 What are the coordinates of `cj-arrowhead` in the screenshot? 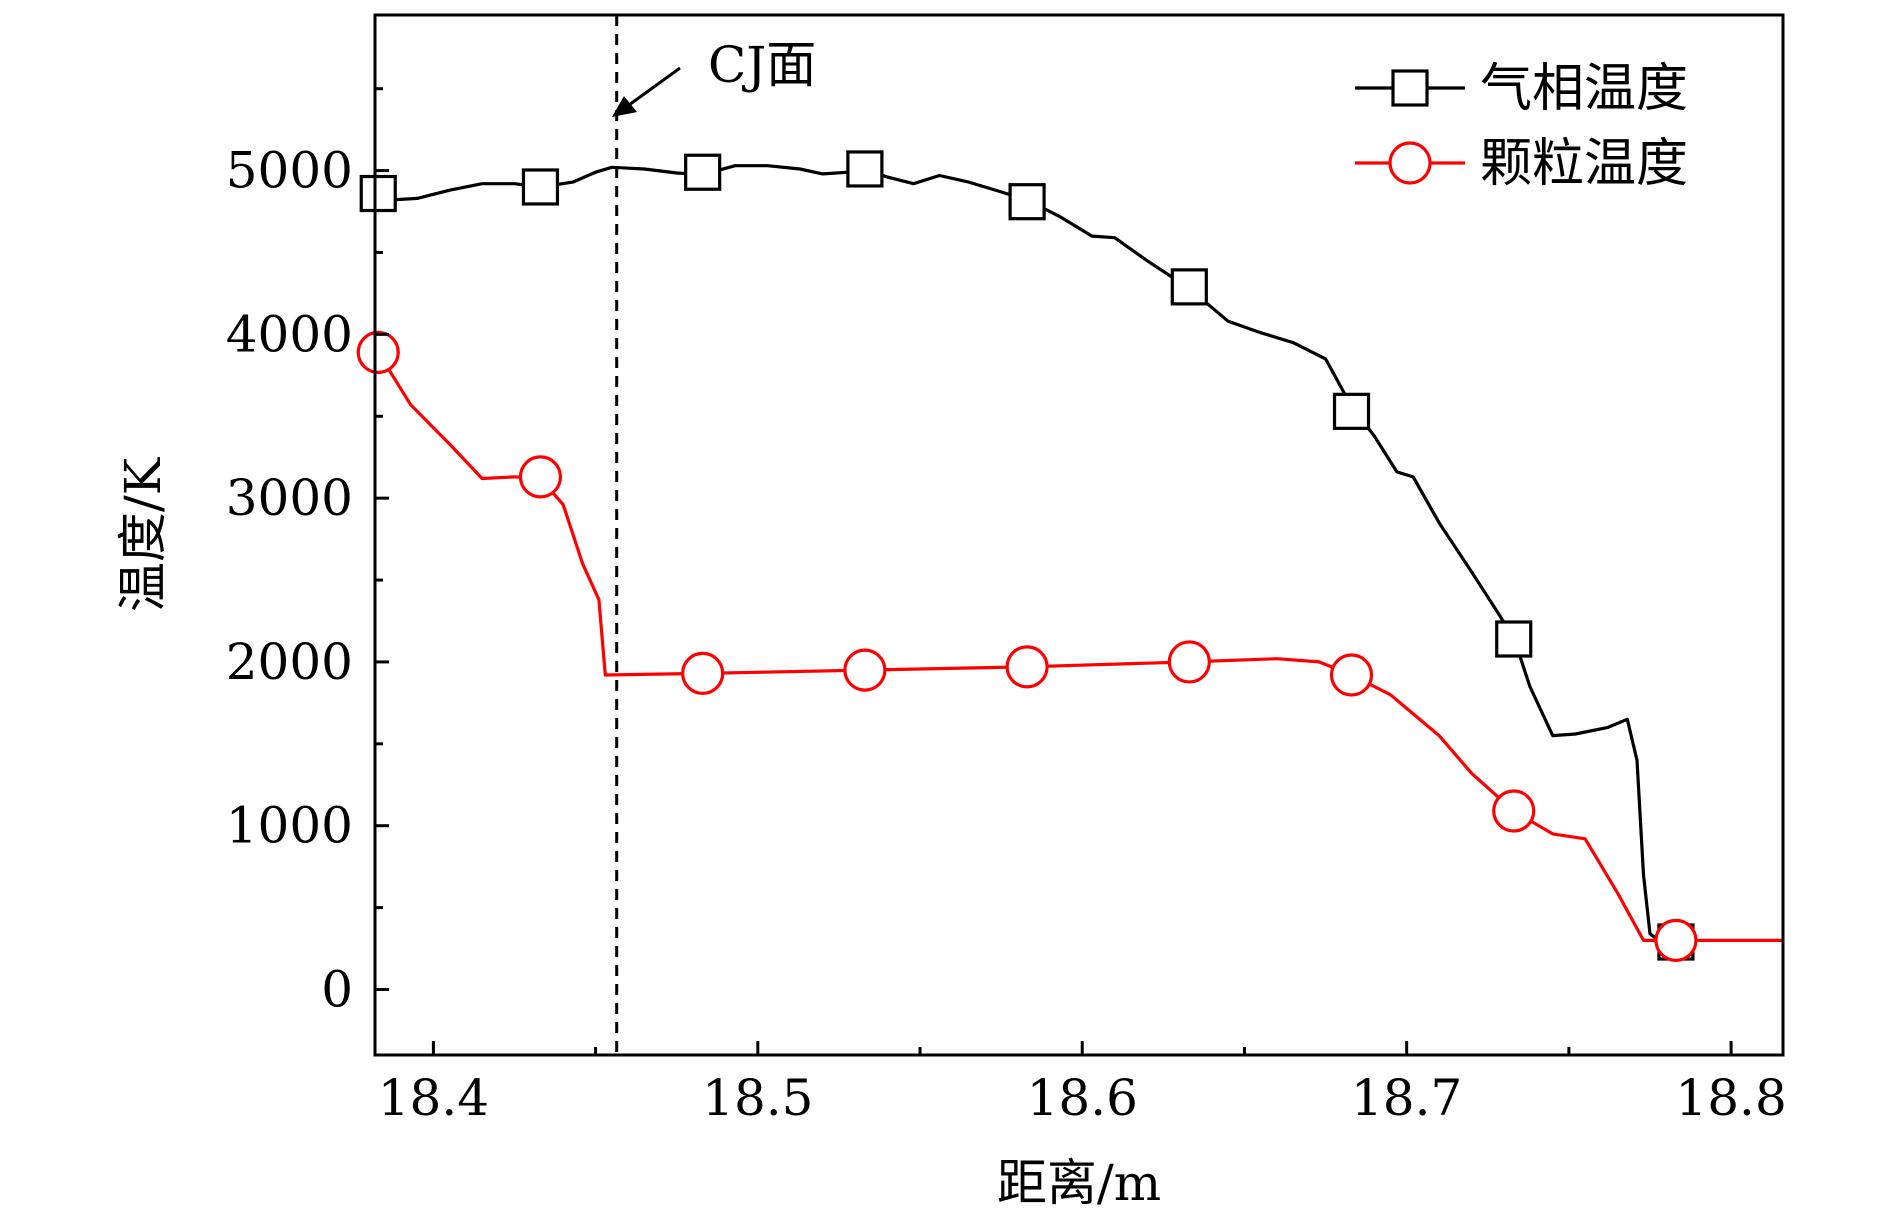 It's located at (624, 106).